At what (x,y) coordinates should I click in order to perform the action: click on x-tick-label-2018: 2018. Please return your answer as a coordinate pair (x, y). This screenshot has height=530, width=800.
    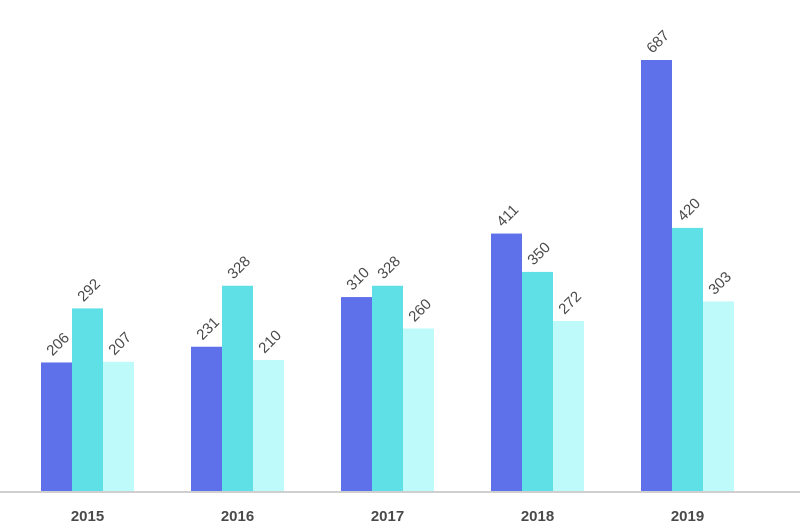
    Looking at the image, I should click on (537, 516).